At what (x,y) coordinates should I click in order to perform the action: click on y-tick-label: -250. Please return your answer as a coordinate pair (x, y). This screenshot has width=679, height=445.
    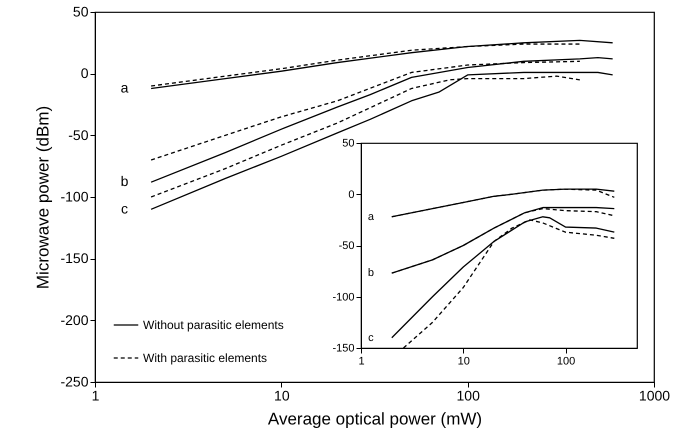
    Looking at the image, I should click on (74, 382).